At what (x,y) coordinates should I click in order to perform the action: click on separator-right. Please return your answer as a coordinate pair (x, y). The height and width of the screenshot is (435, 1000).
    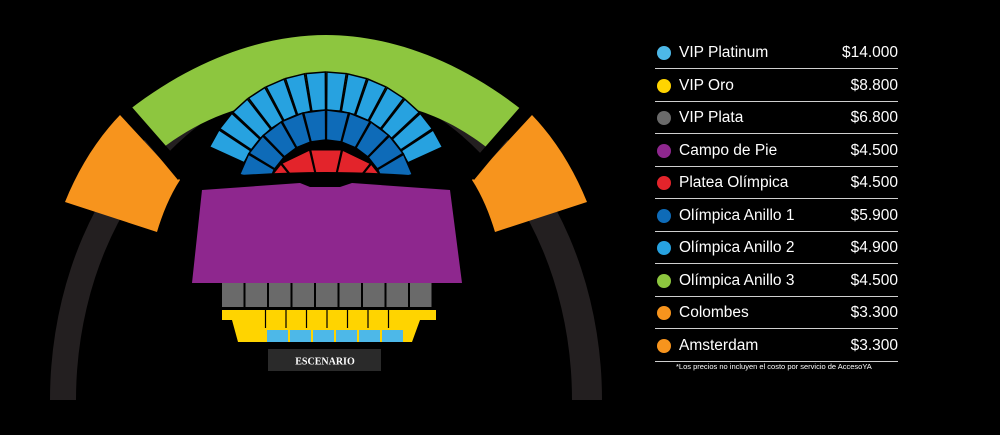
    Looking at the image, I should click on (498, 143).